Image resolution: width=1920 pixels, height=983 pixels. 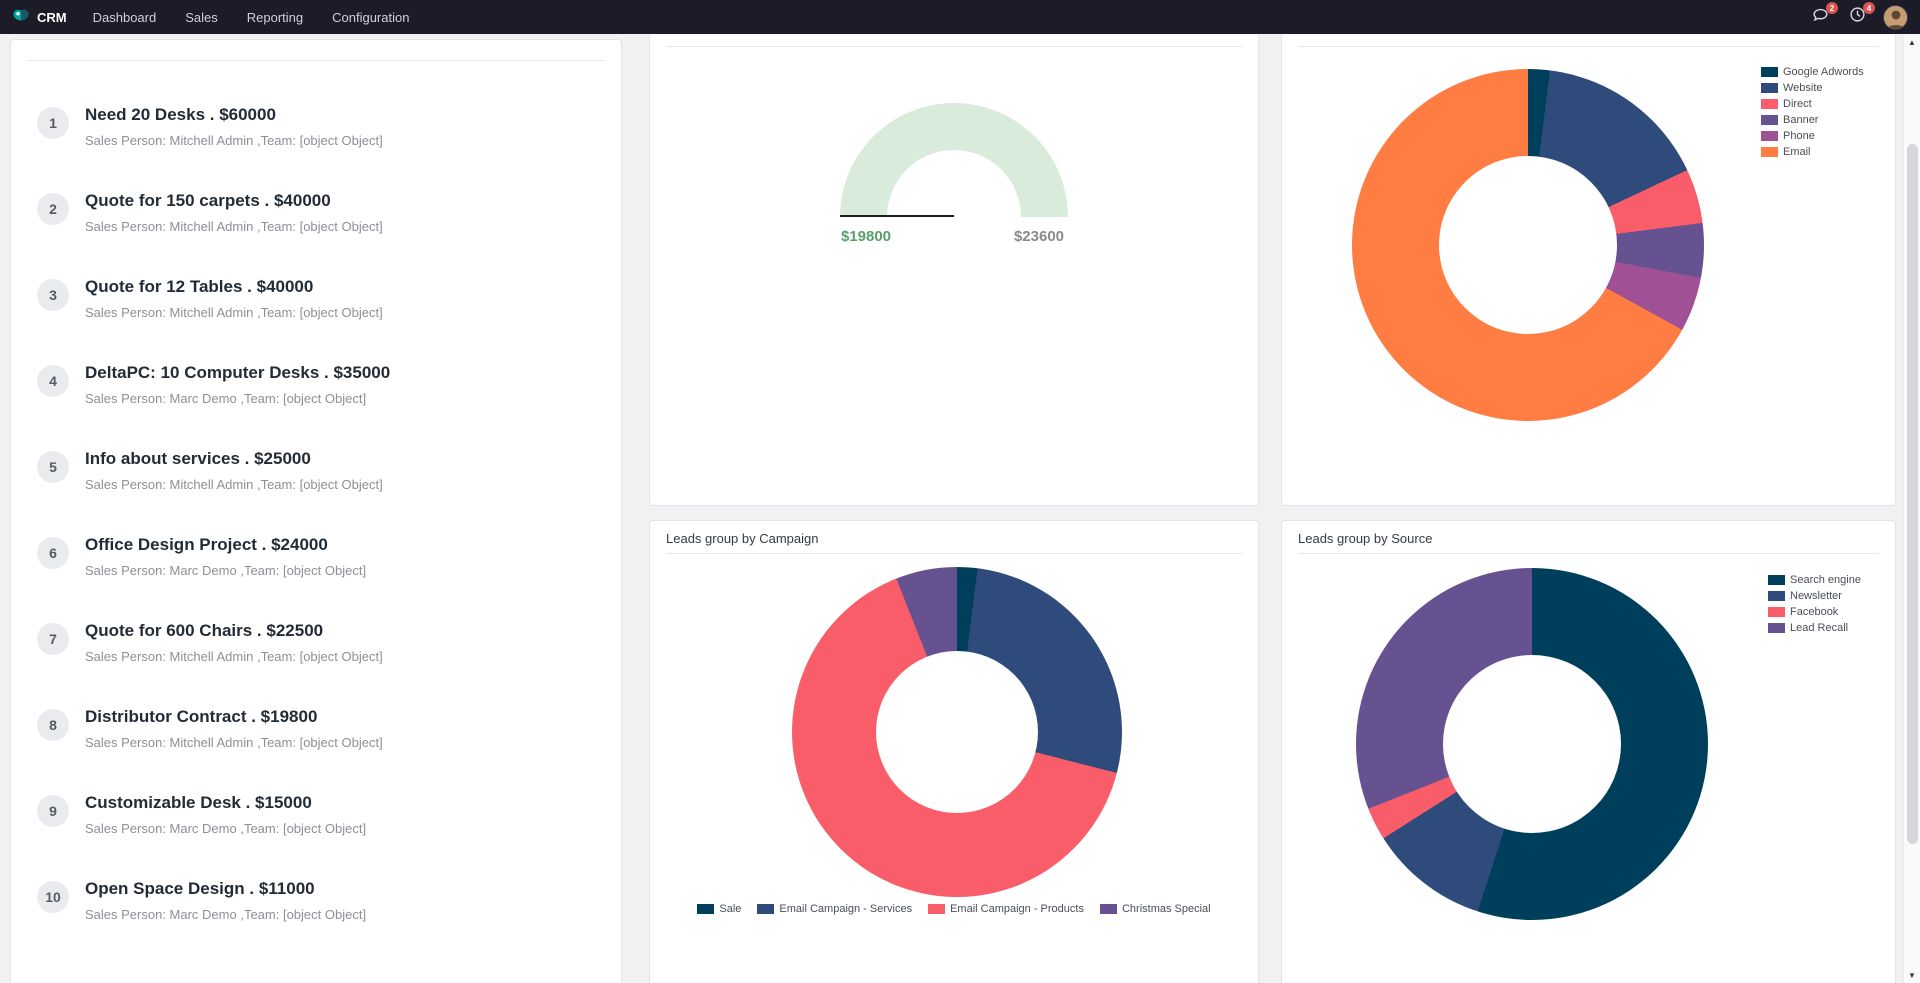 I want to click on opportunity-rank: 9, so click(x=53, y=811).